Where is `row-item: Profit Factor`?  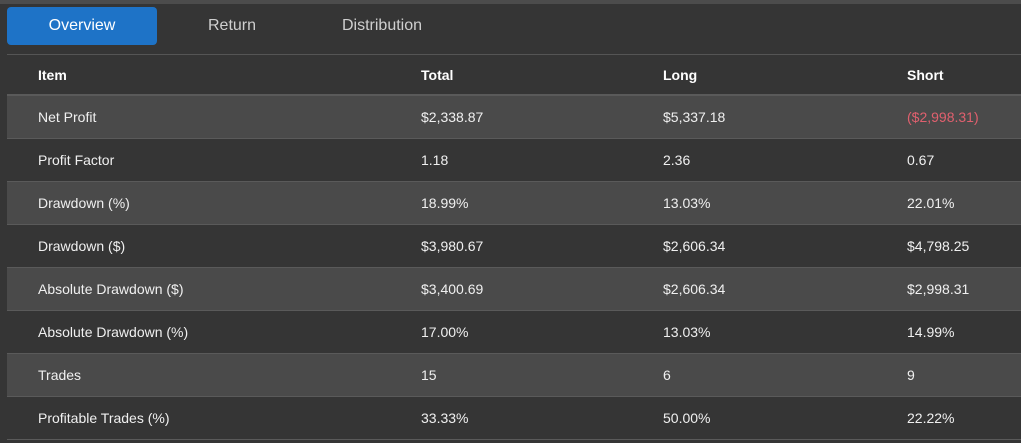
row-item: Profit Factor is located at coordinates (76, 160).